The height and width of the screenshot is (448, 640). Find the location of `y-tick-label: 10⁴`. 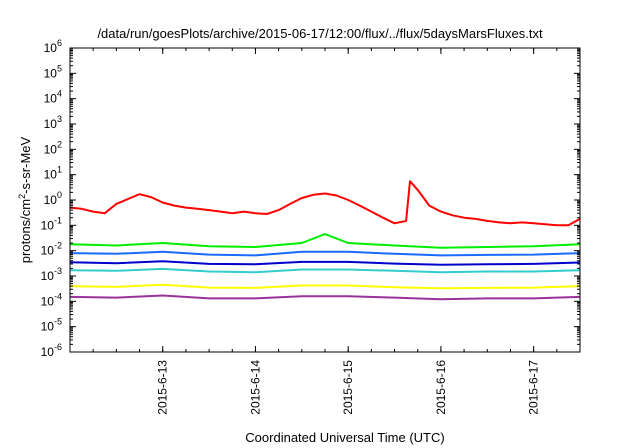

y-tick-label: 10⁴ is located at coordinates (53, 97).